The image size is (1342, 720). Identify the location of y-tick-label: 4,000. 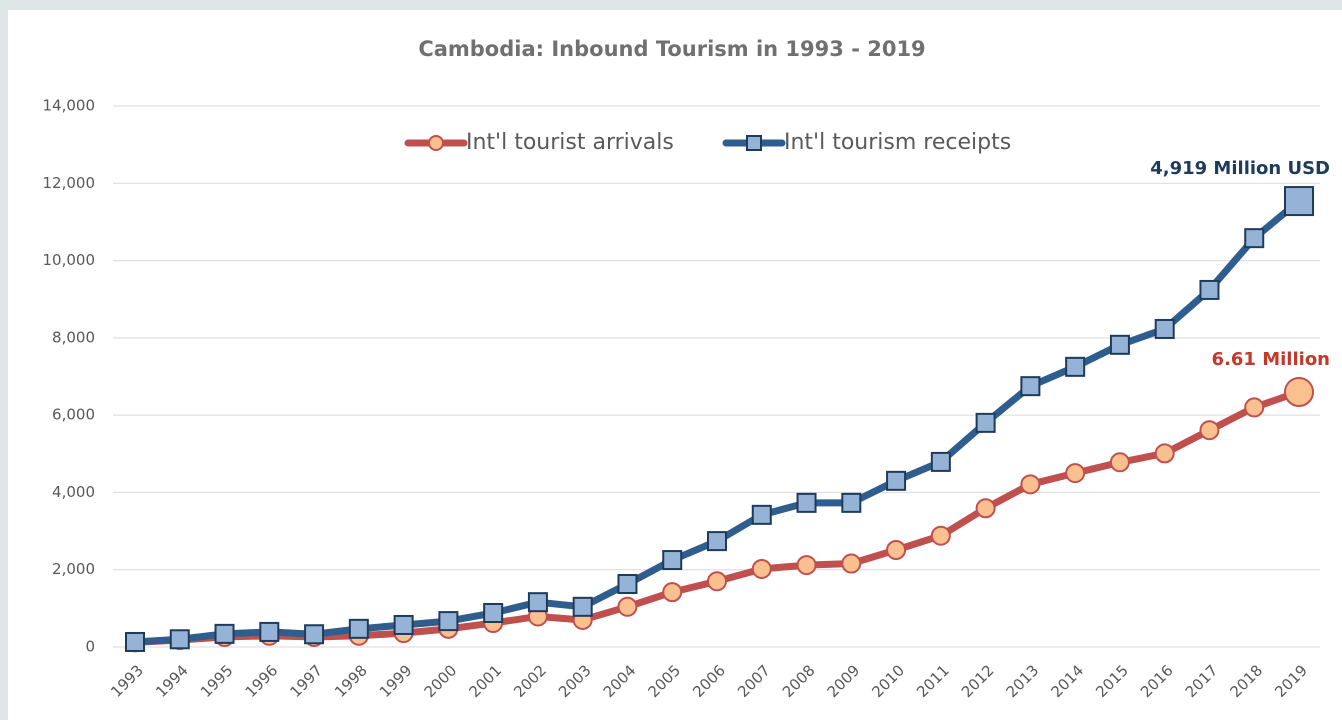
(73, 492).